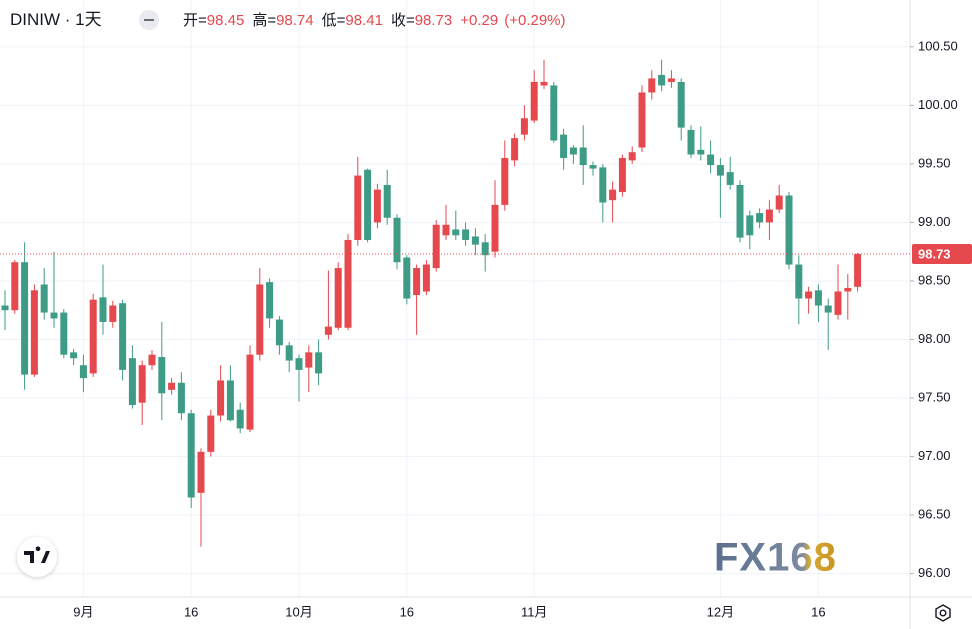  What do you see at coordinates (534, 20) in the screenshot?
I see `change-percent: (+0.29%)` at bounding box center [534, 20].